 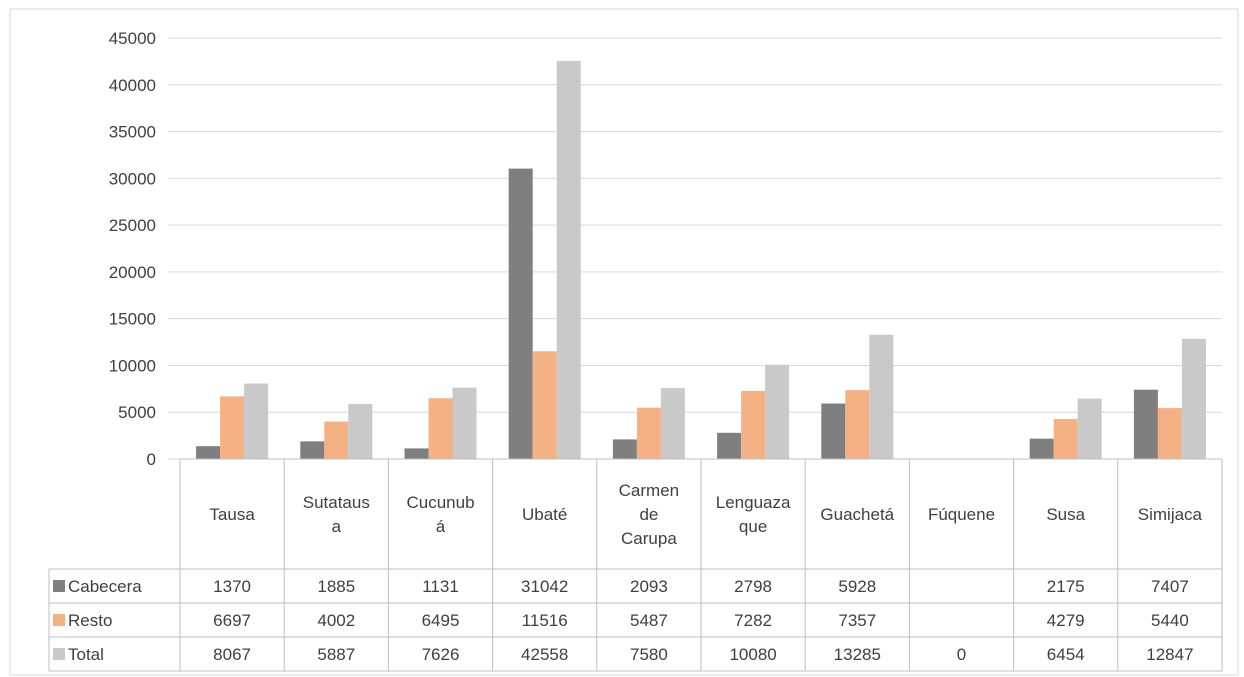 What do you see at coordinates (336, 586) in the screenshot?
I see `table-cell-value: 1885` at bounding box center [336, 586].